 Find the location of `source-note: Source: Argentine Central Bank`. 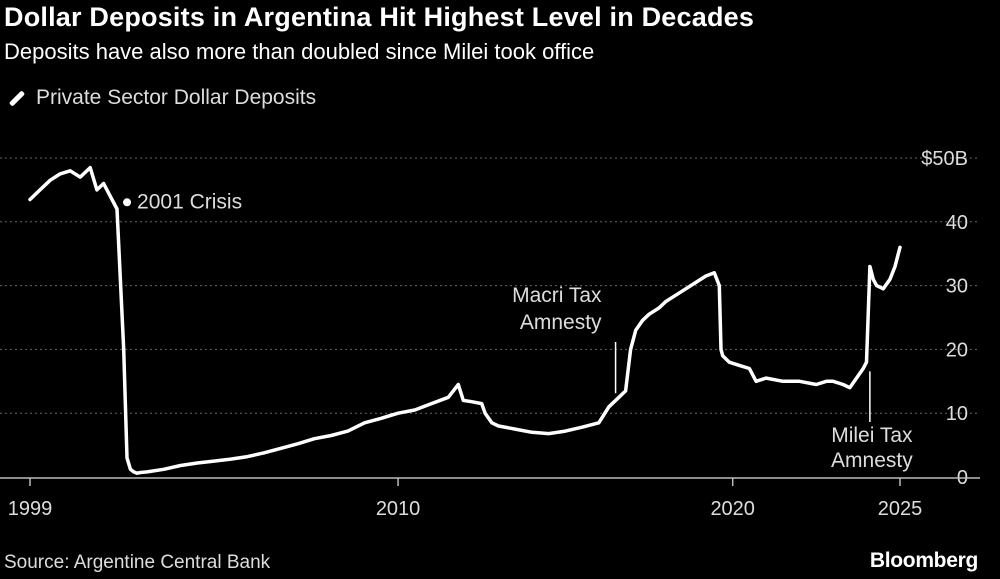

source-note: Source: Argentine Central Bank is located at coordinates (137, 562).